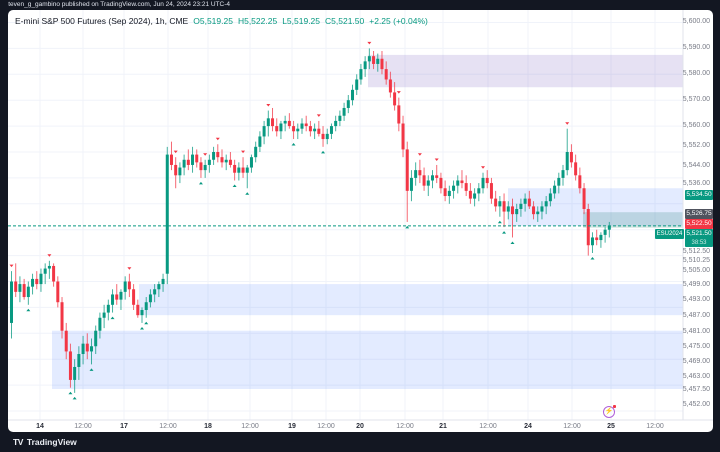  I want to click on event-importance-dot, so click(614, 406).